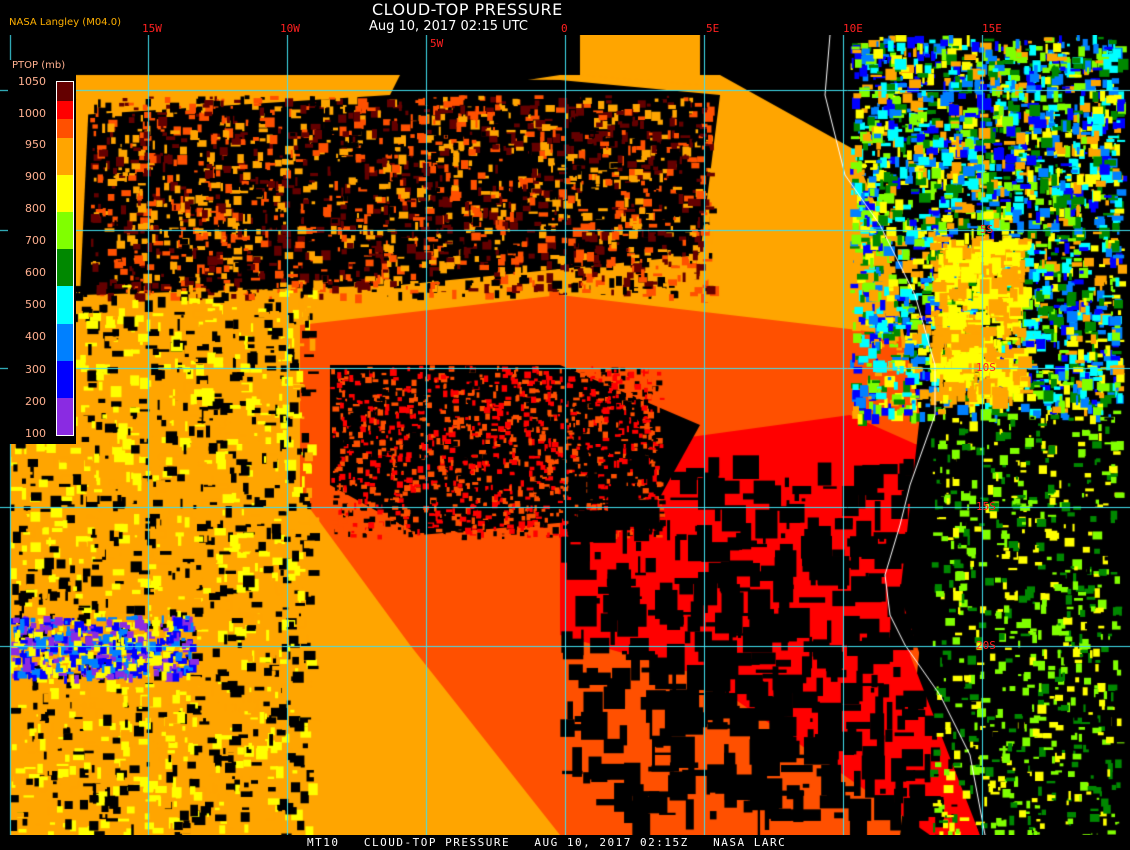 The height and width of the screenshot is (850, 1130). I want to click on legend-tick: 500, so click(35, 304).